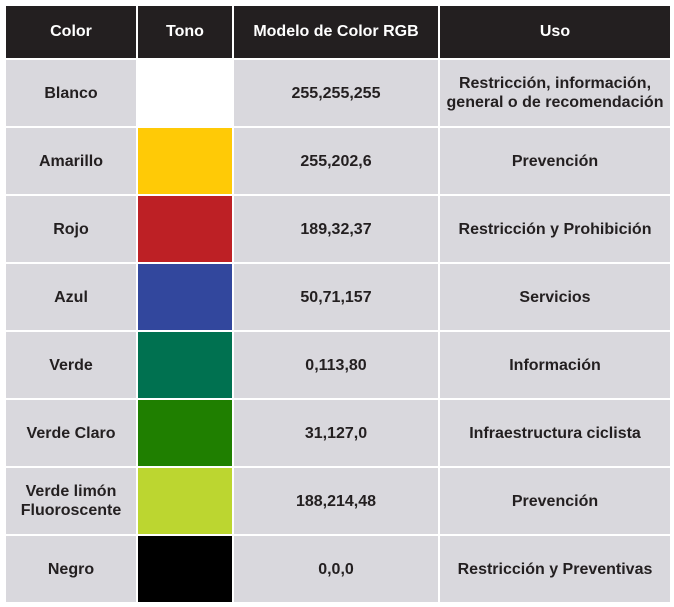 The width and height of the screenshot is (674, 607). What do you see at coordinates (555, 569) in the screenshot?
I see `uso-value: Restricción y Preventivas` at bounding box center [555, 569].